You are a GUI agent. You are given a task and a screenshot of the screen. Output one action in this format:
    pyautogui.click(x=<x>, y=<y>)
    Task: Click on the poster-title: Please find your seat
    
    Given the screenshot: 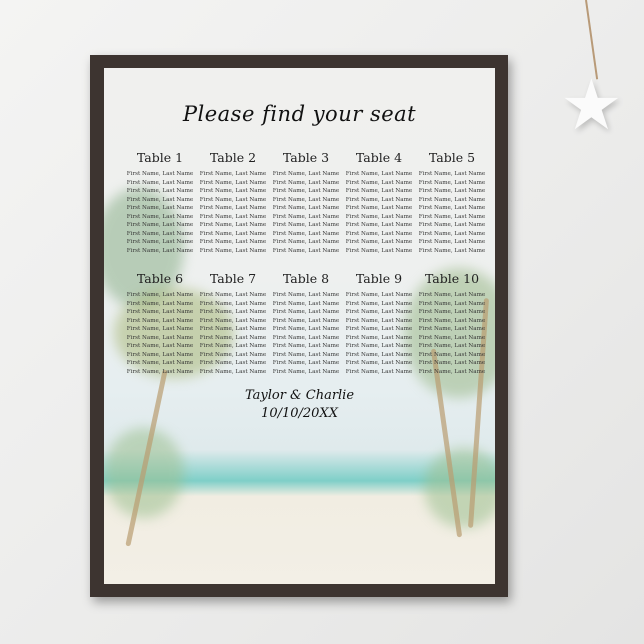 What is the action you would take?
    pyautogui.click(x=299, y=114)
    